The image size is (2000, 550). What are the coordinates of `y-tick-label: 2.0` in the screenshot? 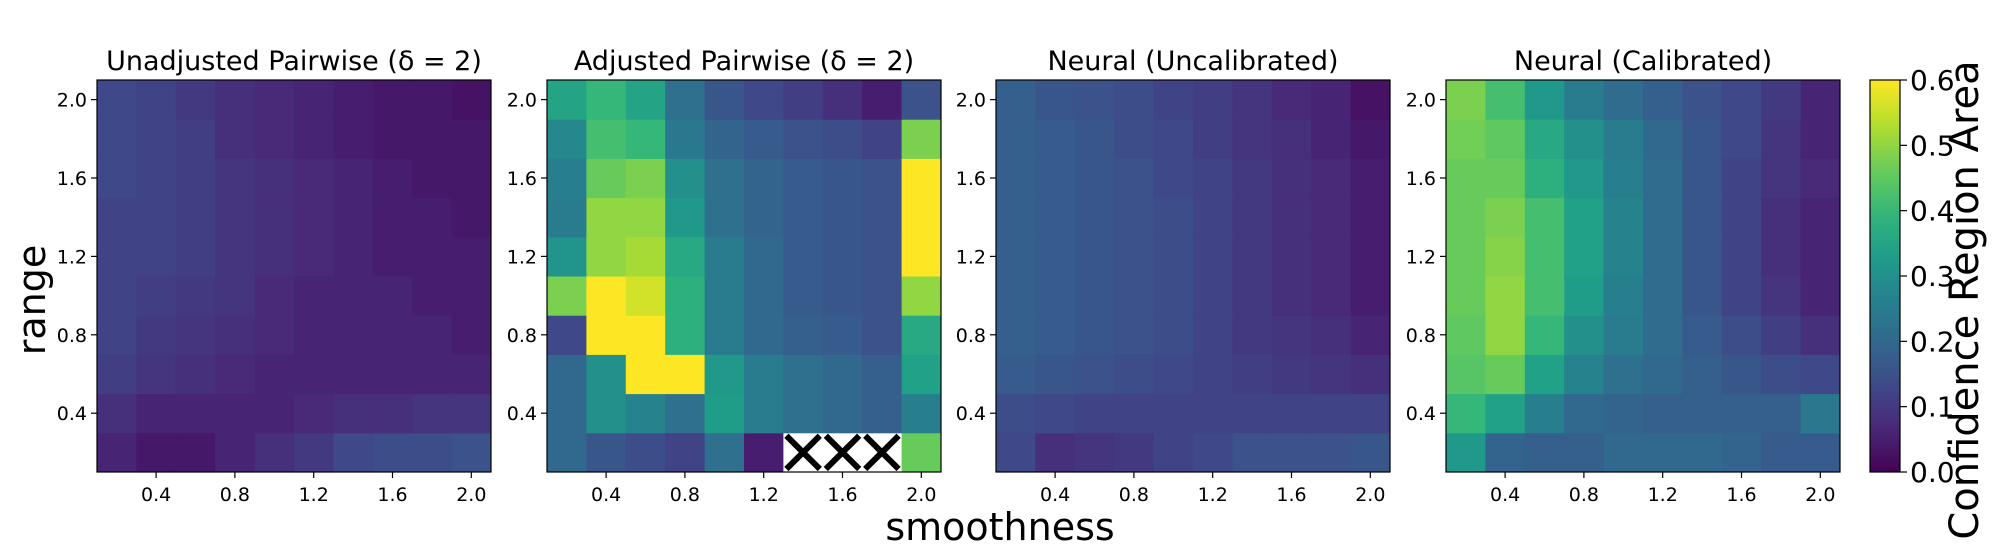 It's located at (1421, 101).